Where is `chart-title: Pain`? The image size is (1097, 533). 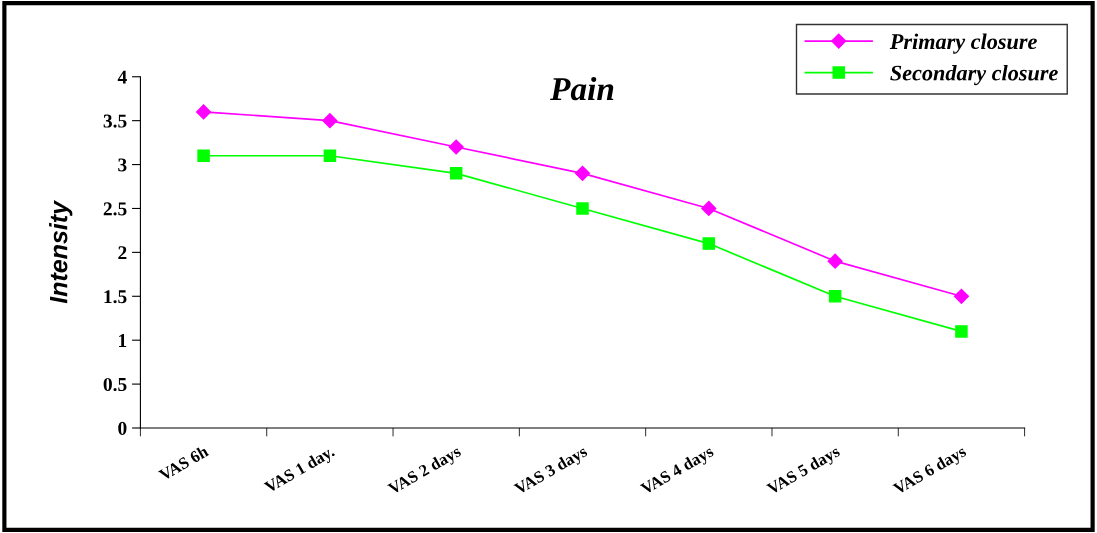
chart-title: Pain is located at coordinates (582, 88).